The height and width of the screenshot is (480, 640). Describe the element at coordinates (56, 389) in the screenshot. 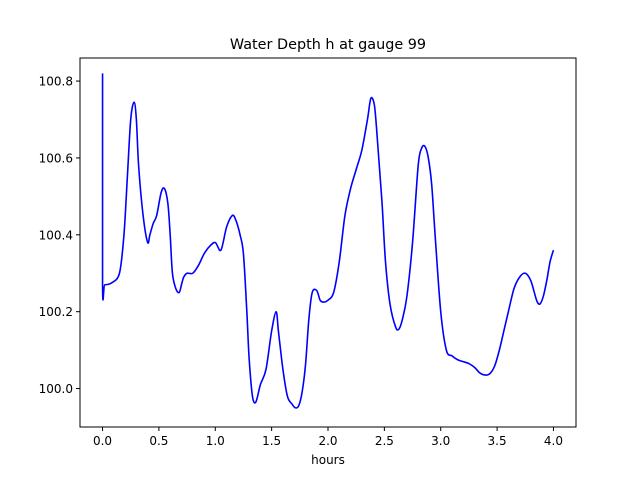

I see `y-tick-label: 100.0` at that location.